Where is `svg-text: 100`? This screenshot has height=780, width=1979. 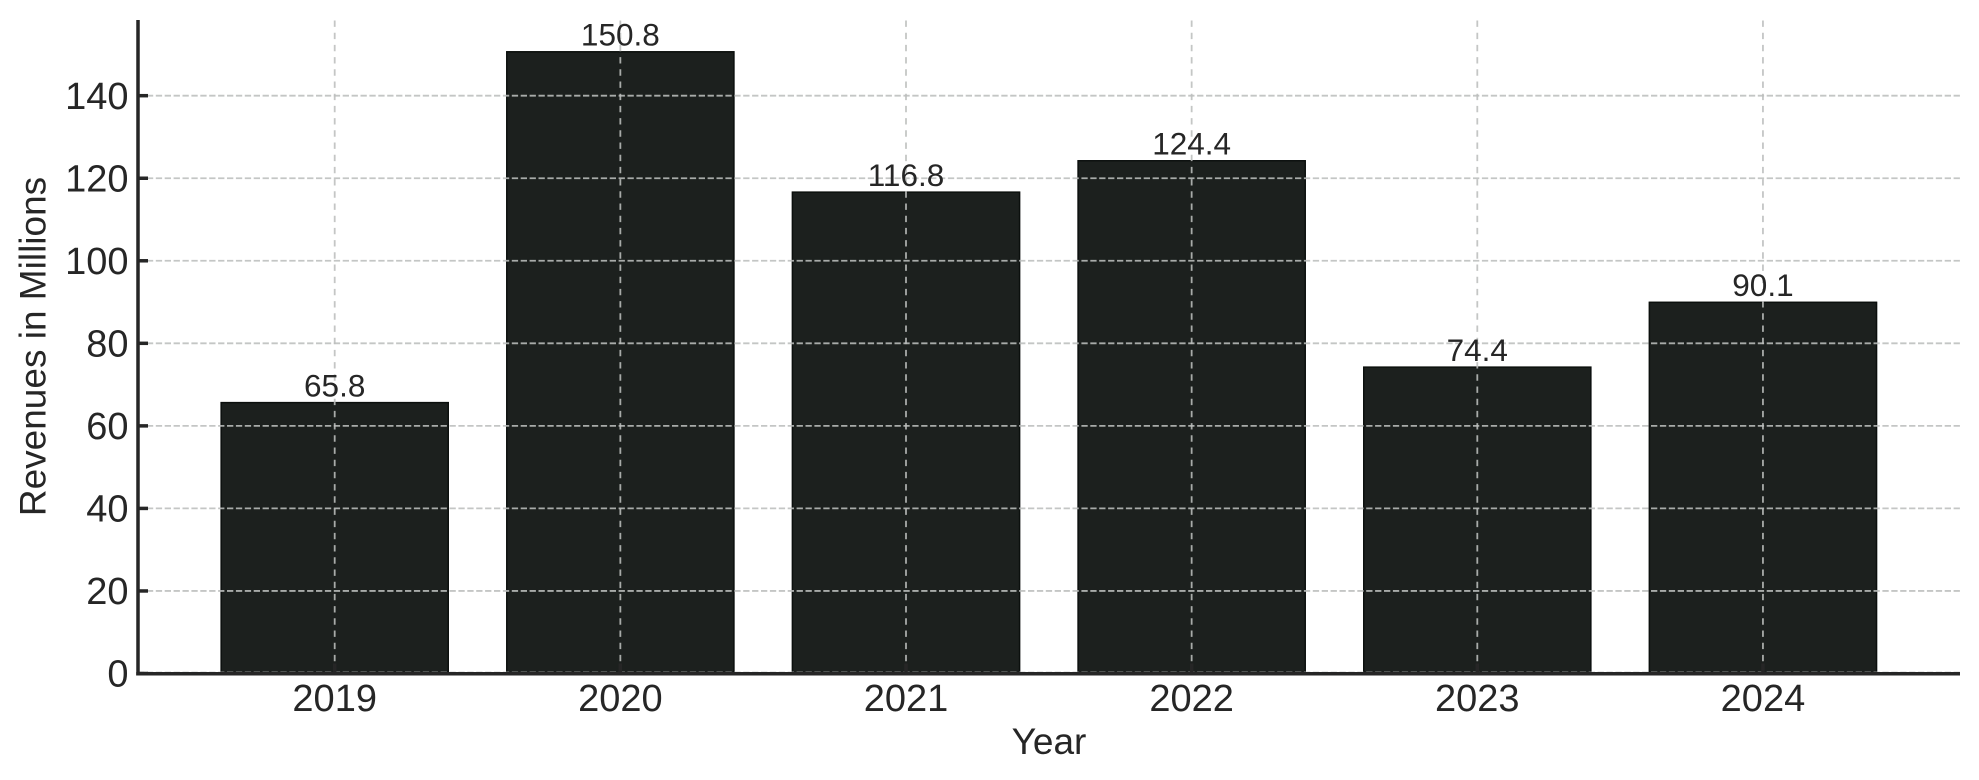
svg-text: 100 is located at coordinates (96, 262).